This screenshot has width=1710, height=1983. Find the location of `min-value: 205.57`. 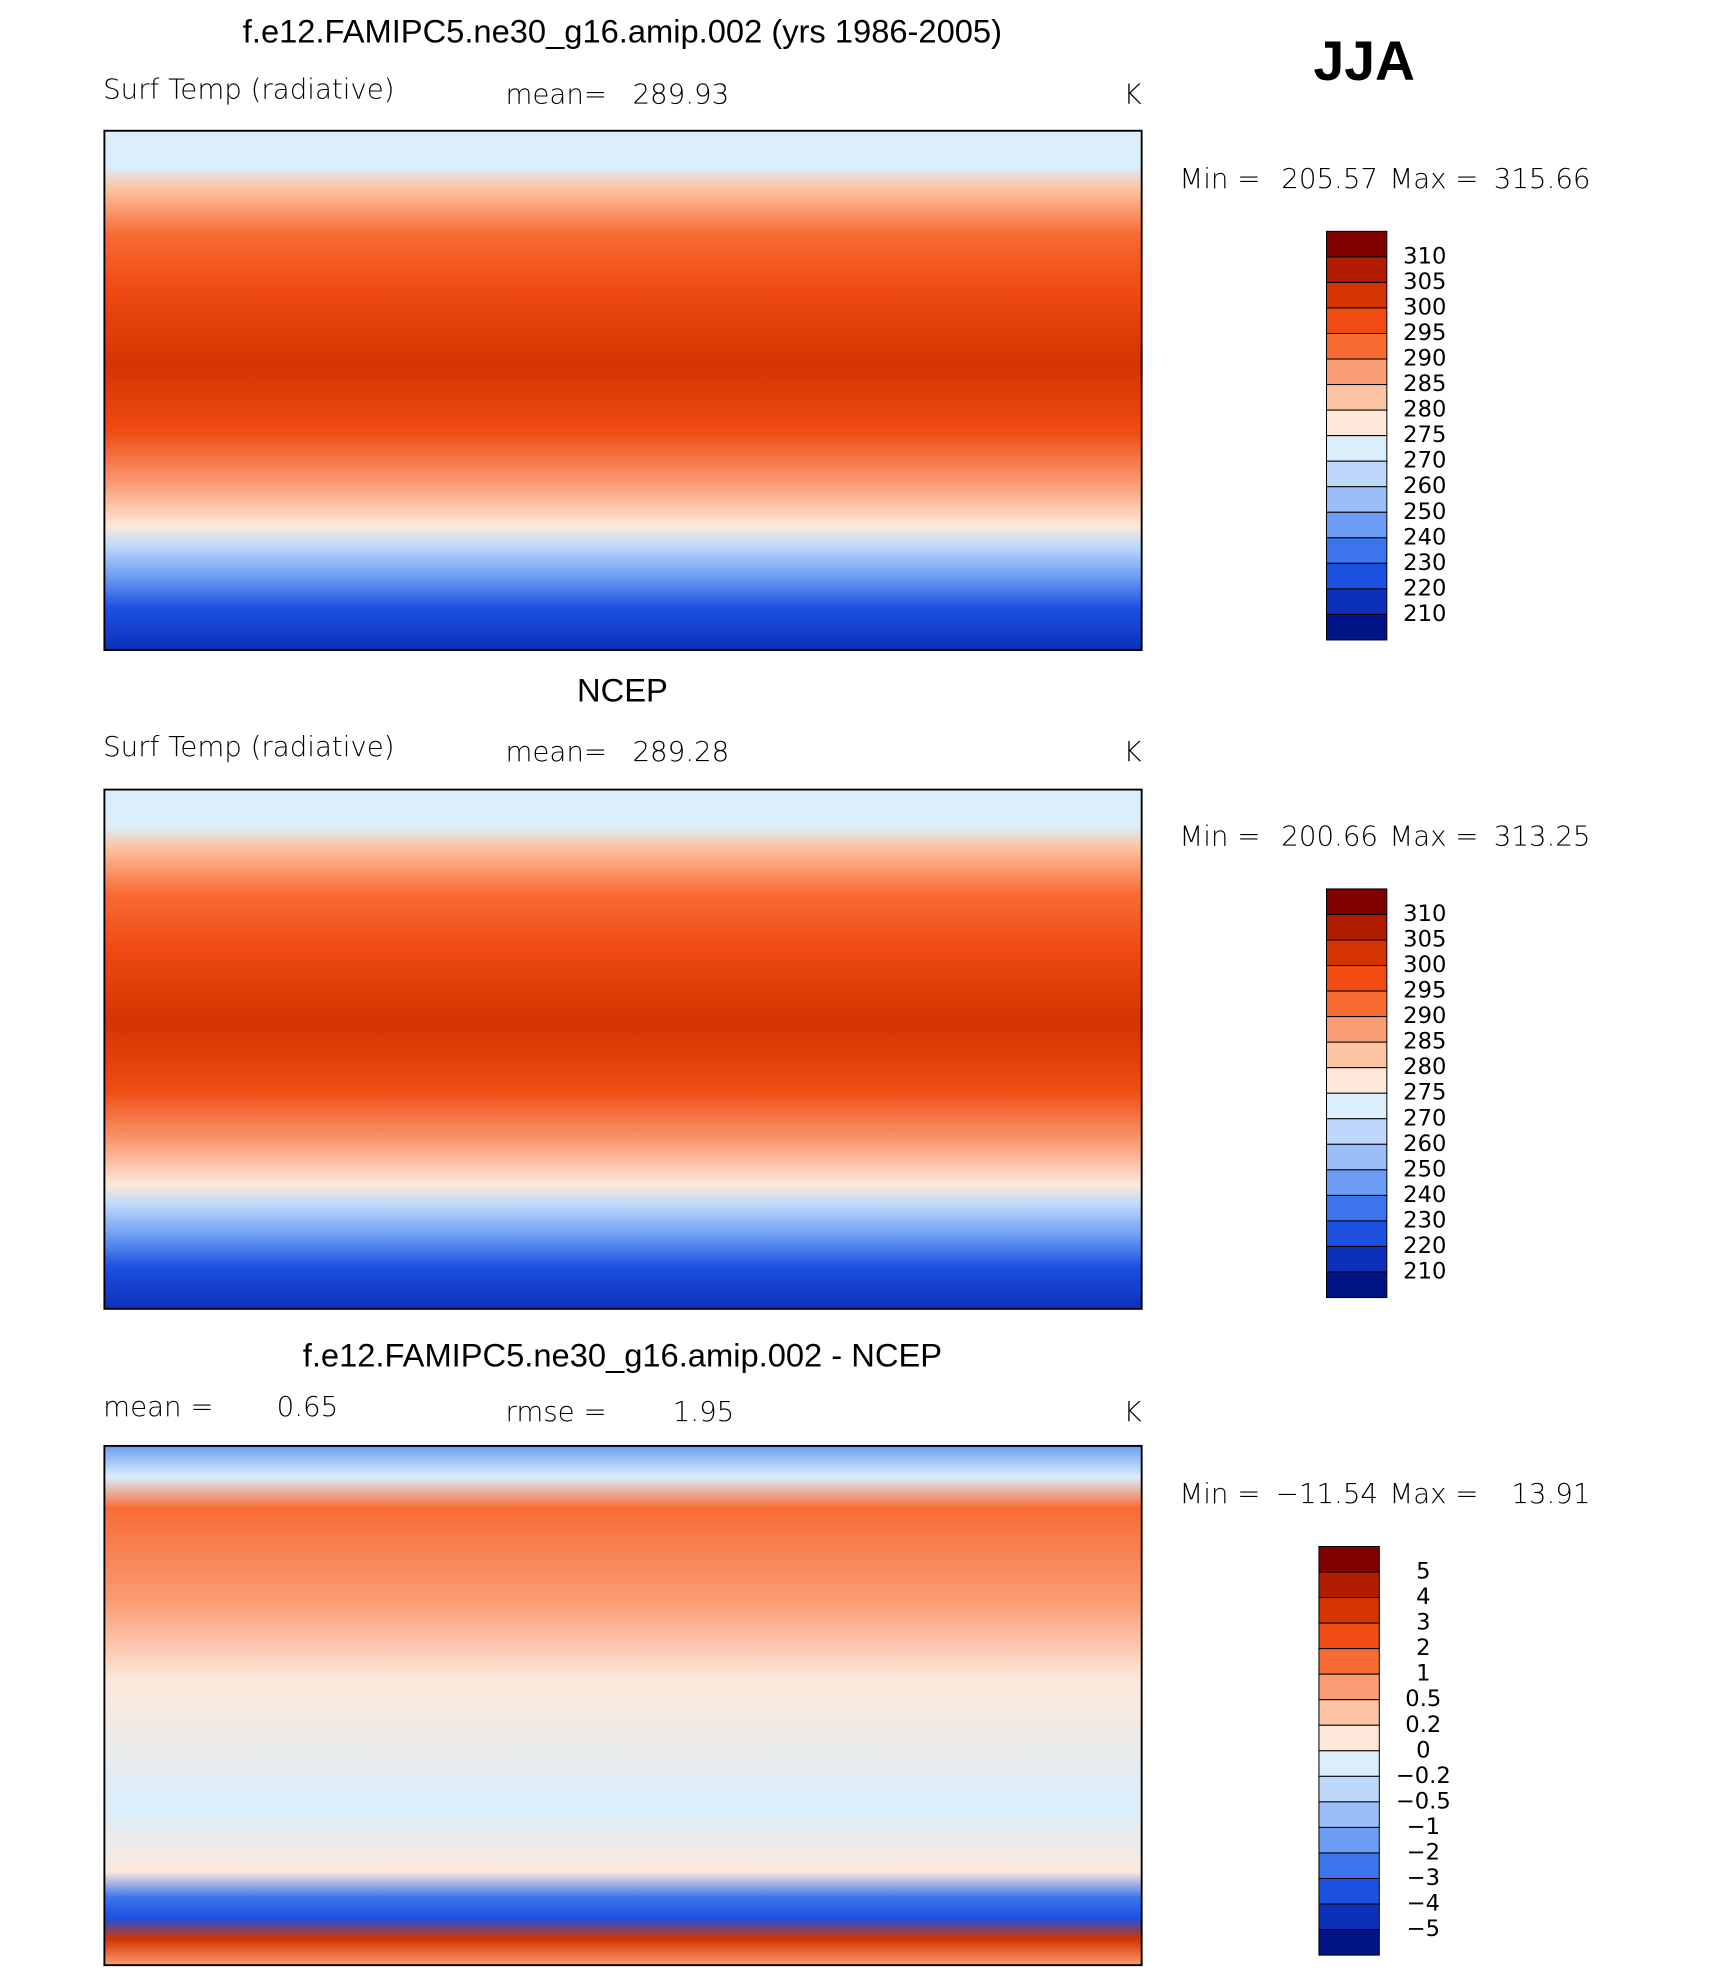

min-value: 205.57 is located at coordinates (1329, 178).